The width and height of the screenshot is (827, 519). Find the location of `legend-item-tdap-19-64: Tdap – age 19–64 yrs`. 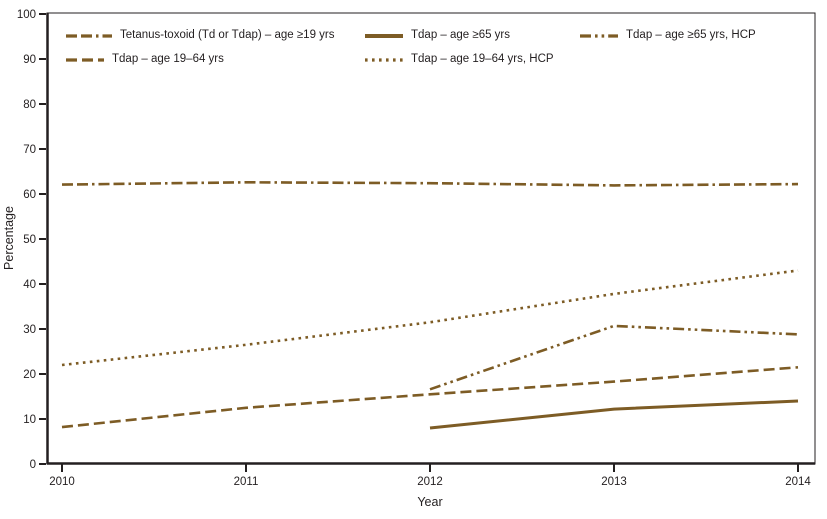

legend-item-tdap-19-64: Tdap – age 19–64 yrs is located at coordinates (215, 60).